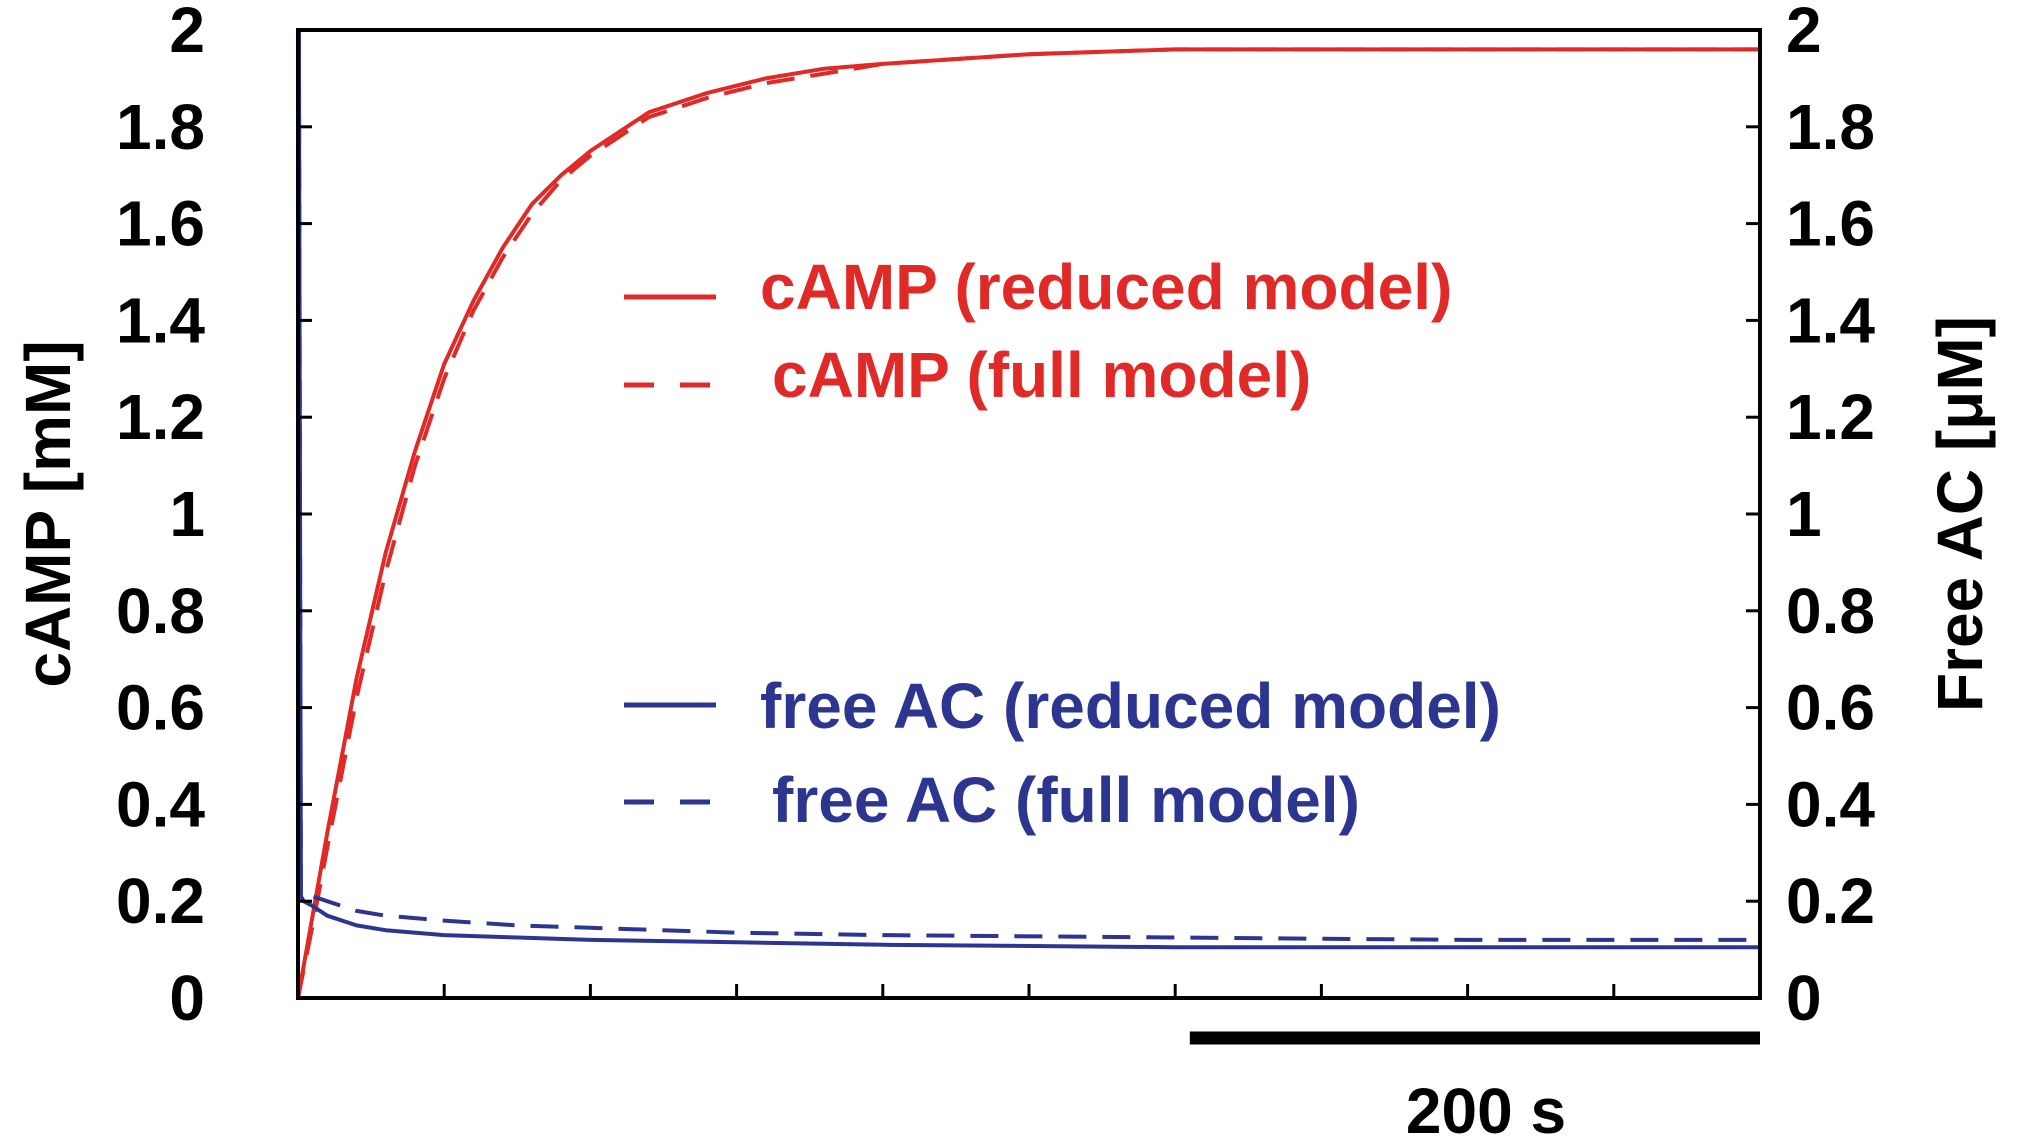 Image resolution: width=2023 pixels, height=1139 pixels. Describe the element at coordinates (1066, 800) in the screenshot. I see `legend-label-ac-full: free AC (full model)` at that location.